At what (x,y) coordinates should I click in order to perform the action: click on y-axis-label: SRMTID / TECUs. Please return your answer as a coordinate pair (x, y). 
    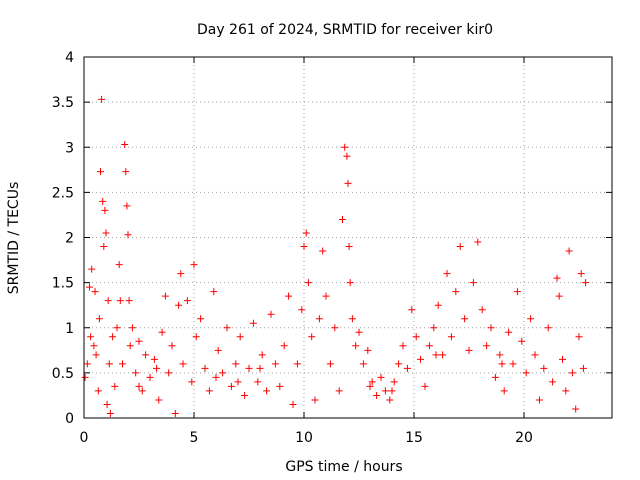
    Looking at the image, I should click on (14, 238).